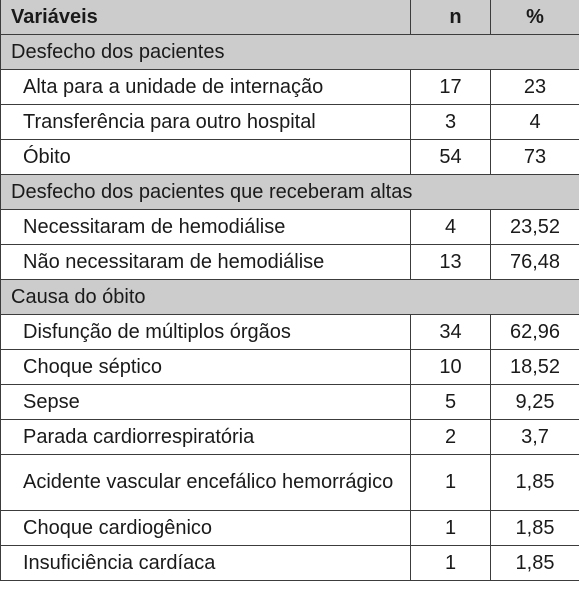 This screenshot has height=600, width=579. I want to click on row-label: Necessitaram de hemodiálise, so click(205, 226).